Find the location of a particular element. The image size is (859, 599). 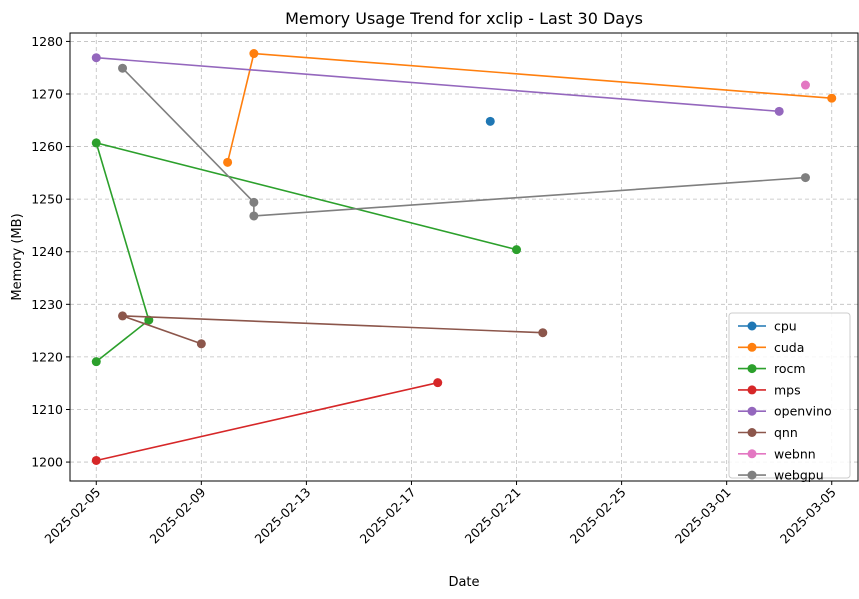

y-tick-label: 1210 is located at coordinates (47, 409).